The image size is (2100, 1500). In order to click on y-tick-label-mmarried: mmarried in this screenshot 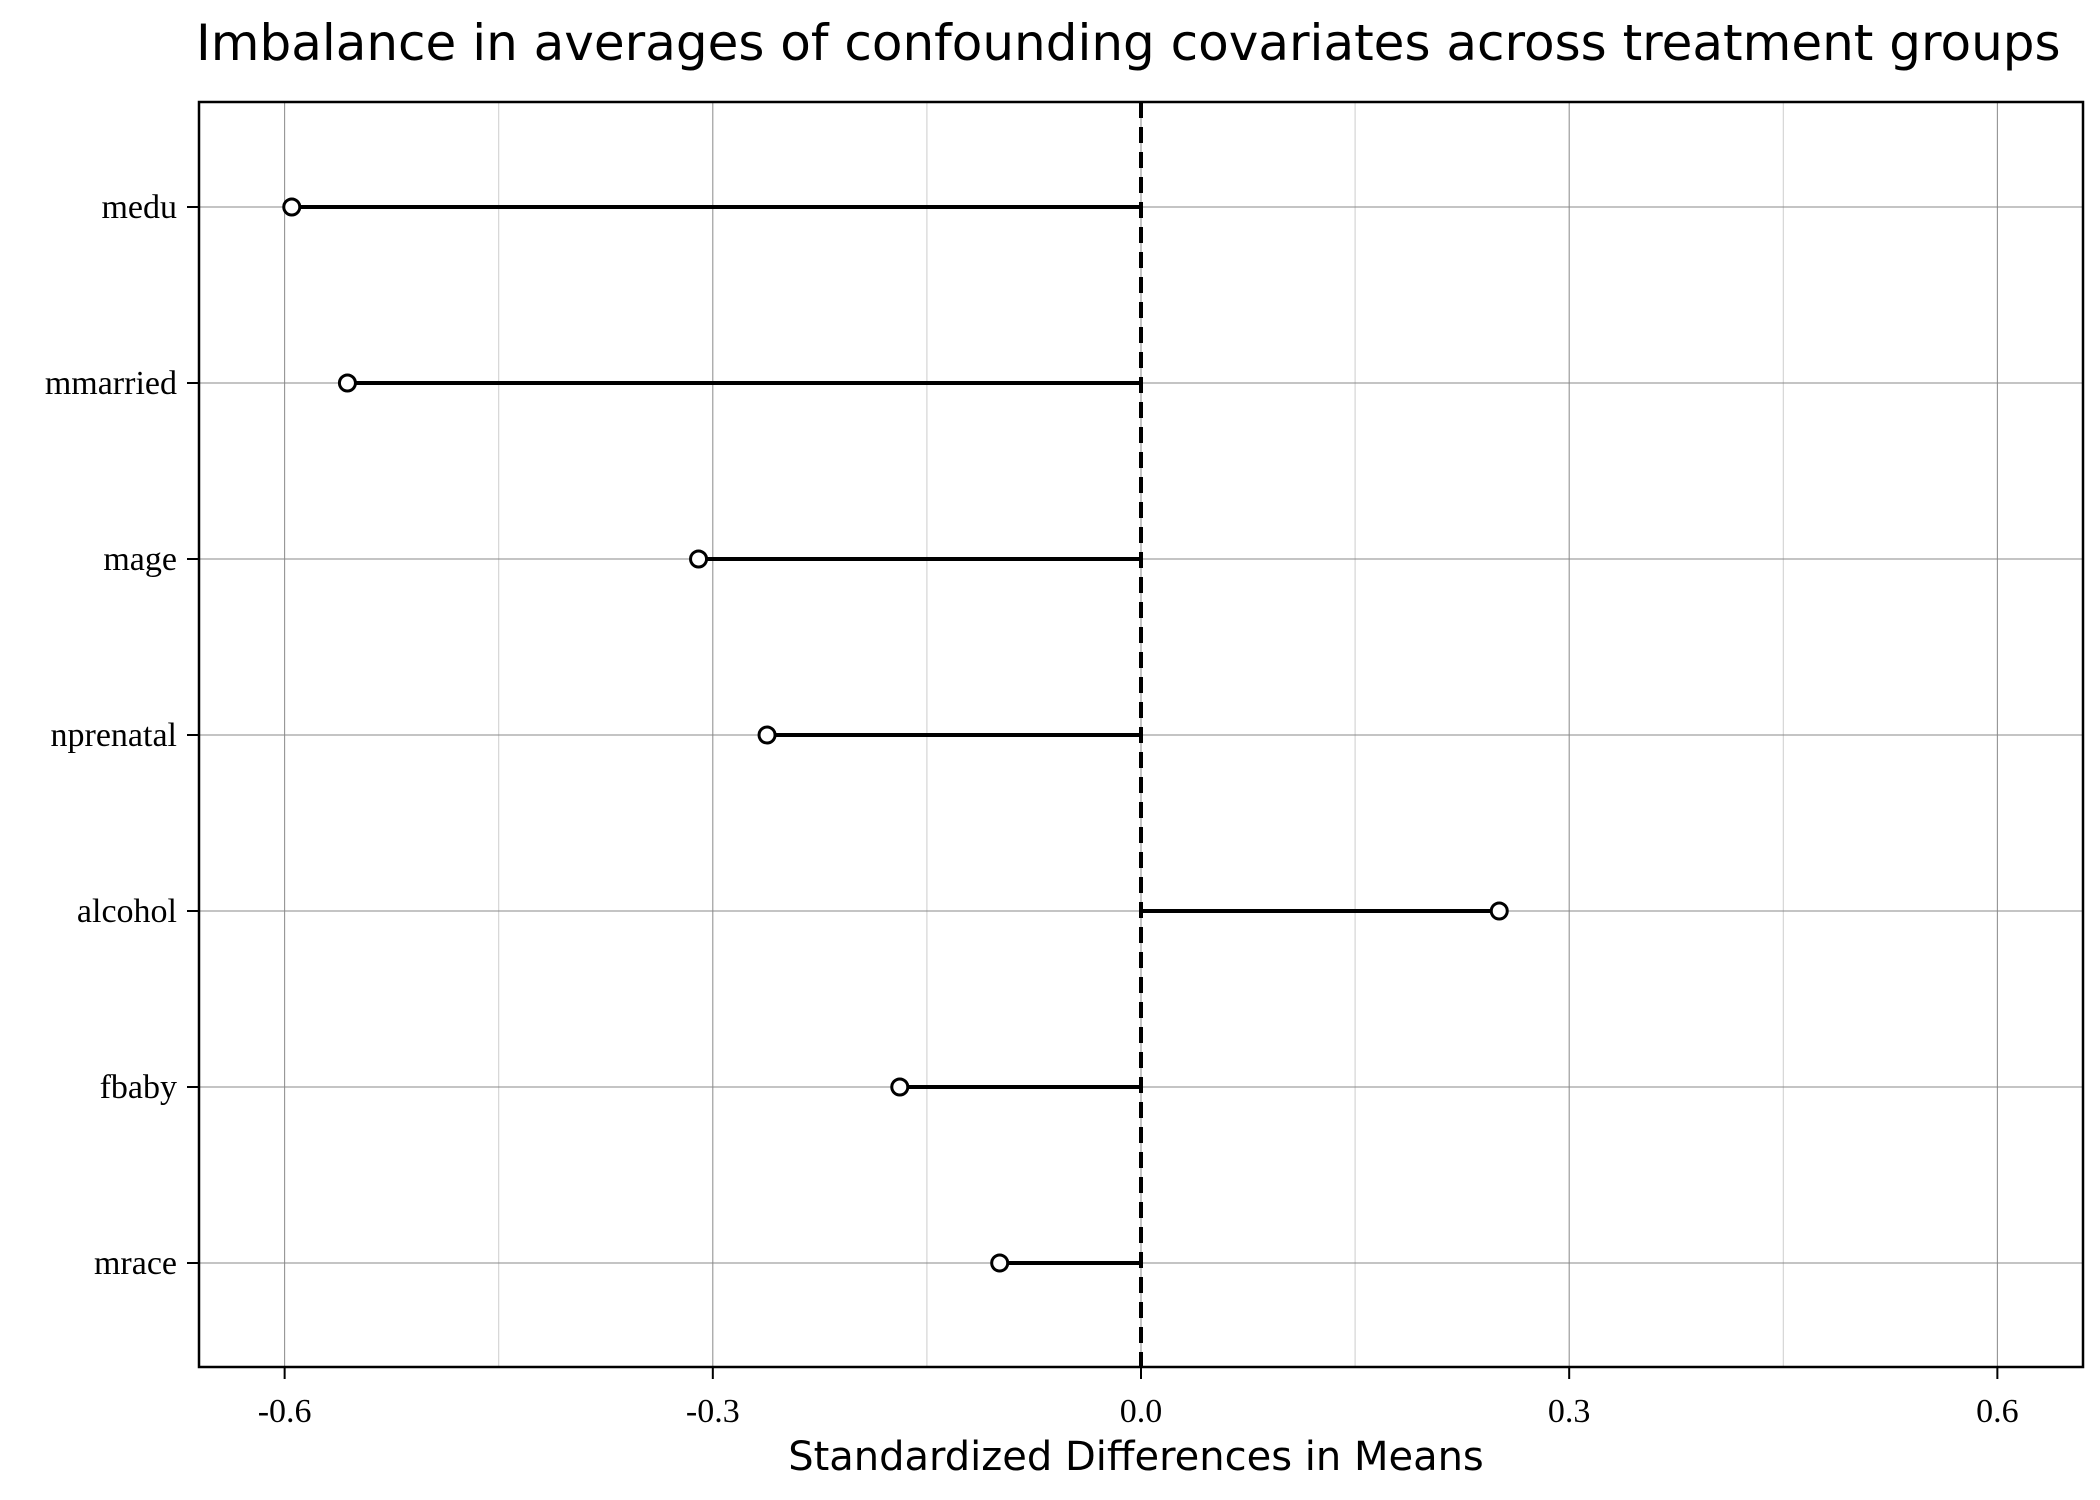, I will do `click(111, 383)`.